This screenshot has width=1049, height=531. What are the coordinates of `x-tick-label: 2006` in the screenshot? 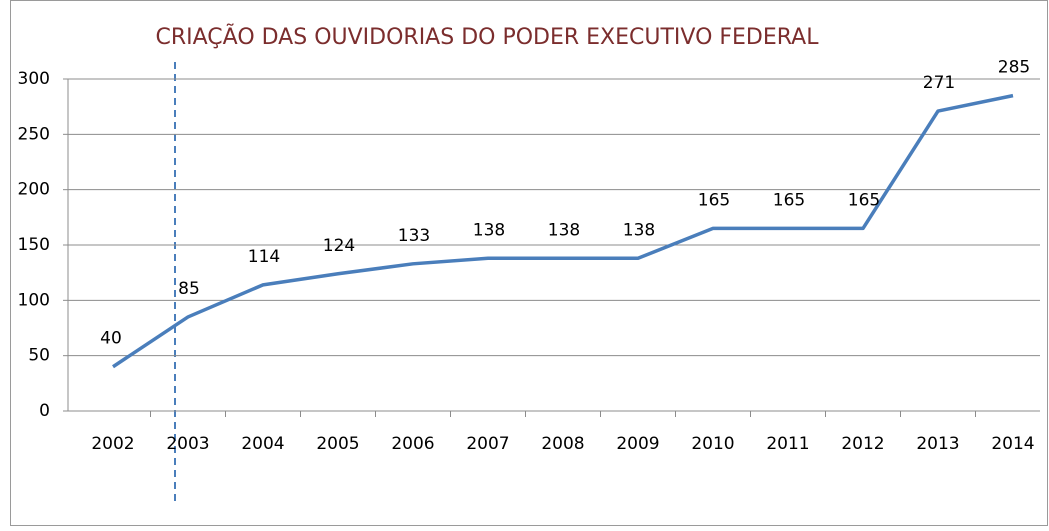 It's located at (412, 444).